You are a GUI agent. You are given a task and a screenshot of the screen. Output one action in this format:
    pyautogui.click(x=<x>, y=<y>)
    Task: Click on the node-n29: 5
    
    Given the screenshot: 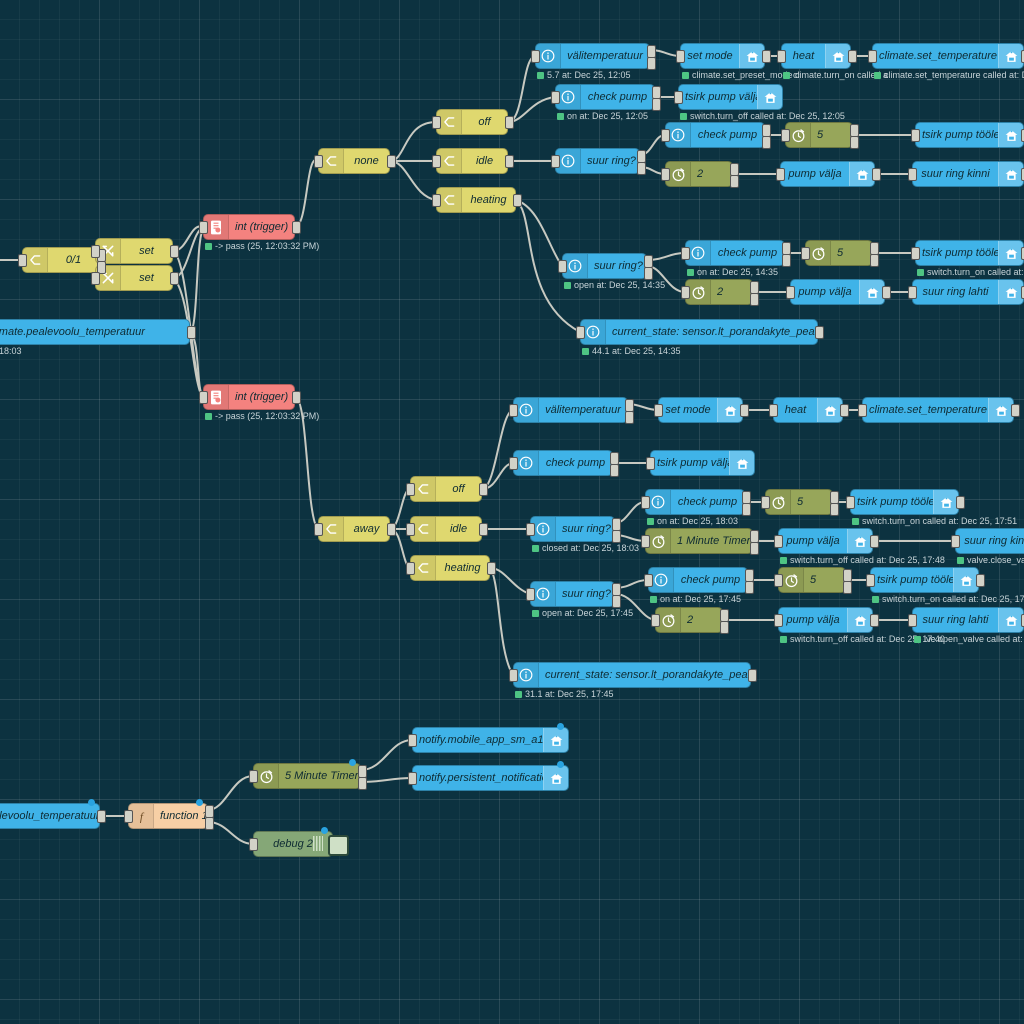 What is the action you would take?
    pyautogui.click(x=839, y=253)
    